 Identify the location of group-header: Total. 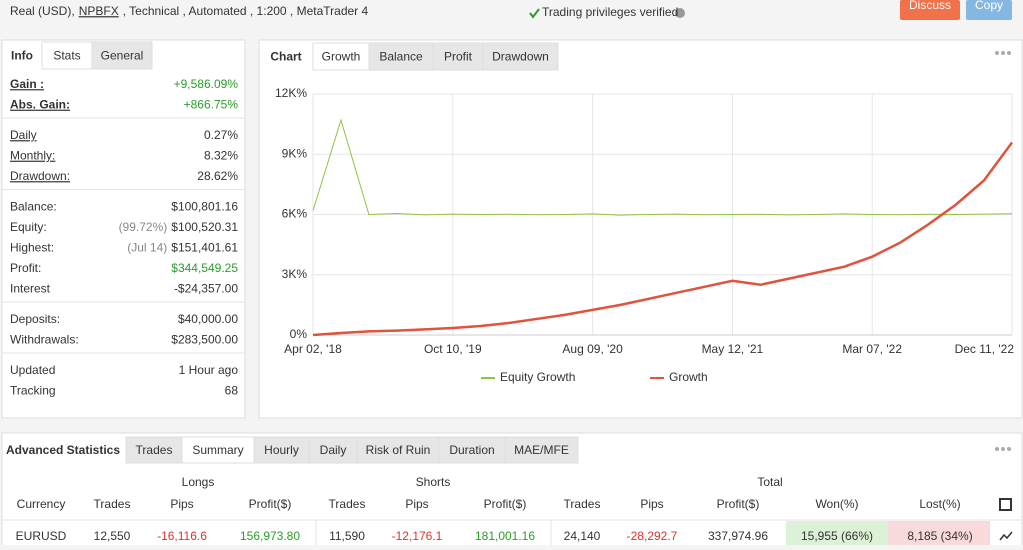
(769, 482).